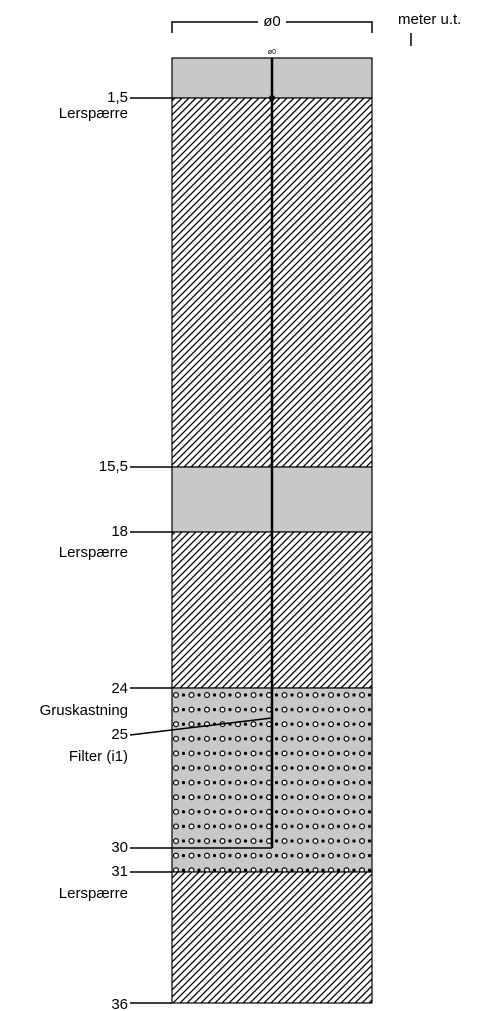 Image resolution: width=491 pixels, height=1011 pixels. What do you see at coordinates (117, 97) in the screenshot?
I see `depth-label: 1,5` at bounding box center [117, 97].